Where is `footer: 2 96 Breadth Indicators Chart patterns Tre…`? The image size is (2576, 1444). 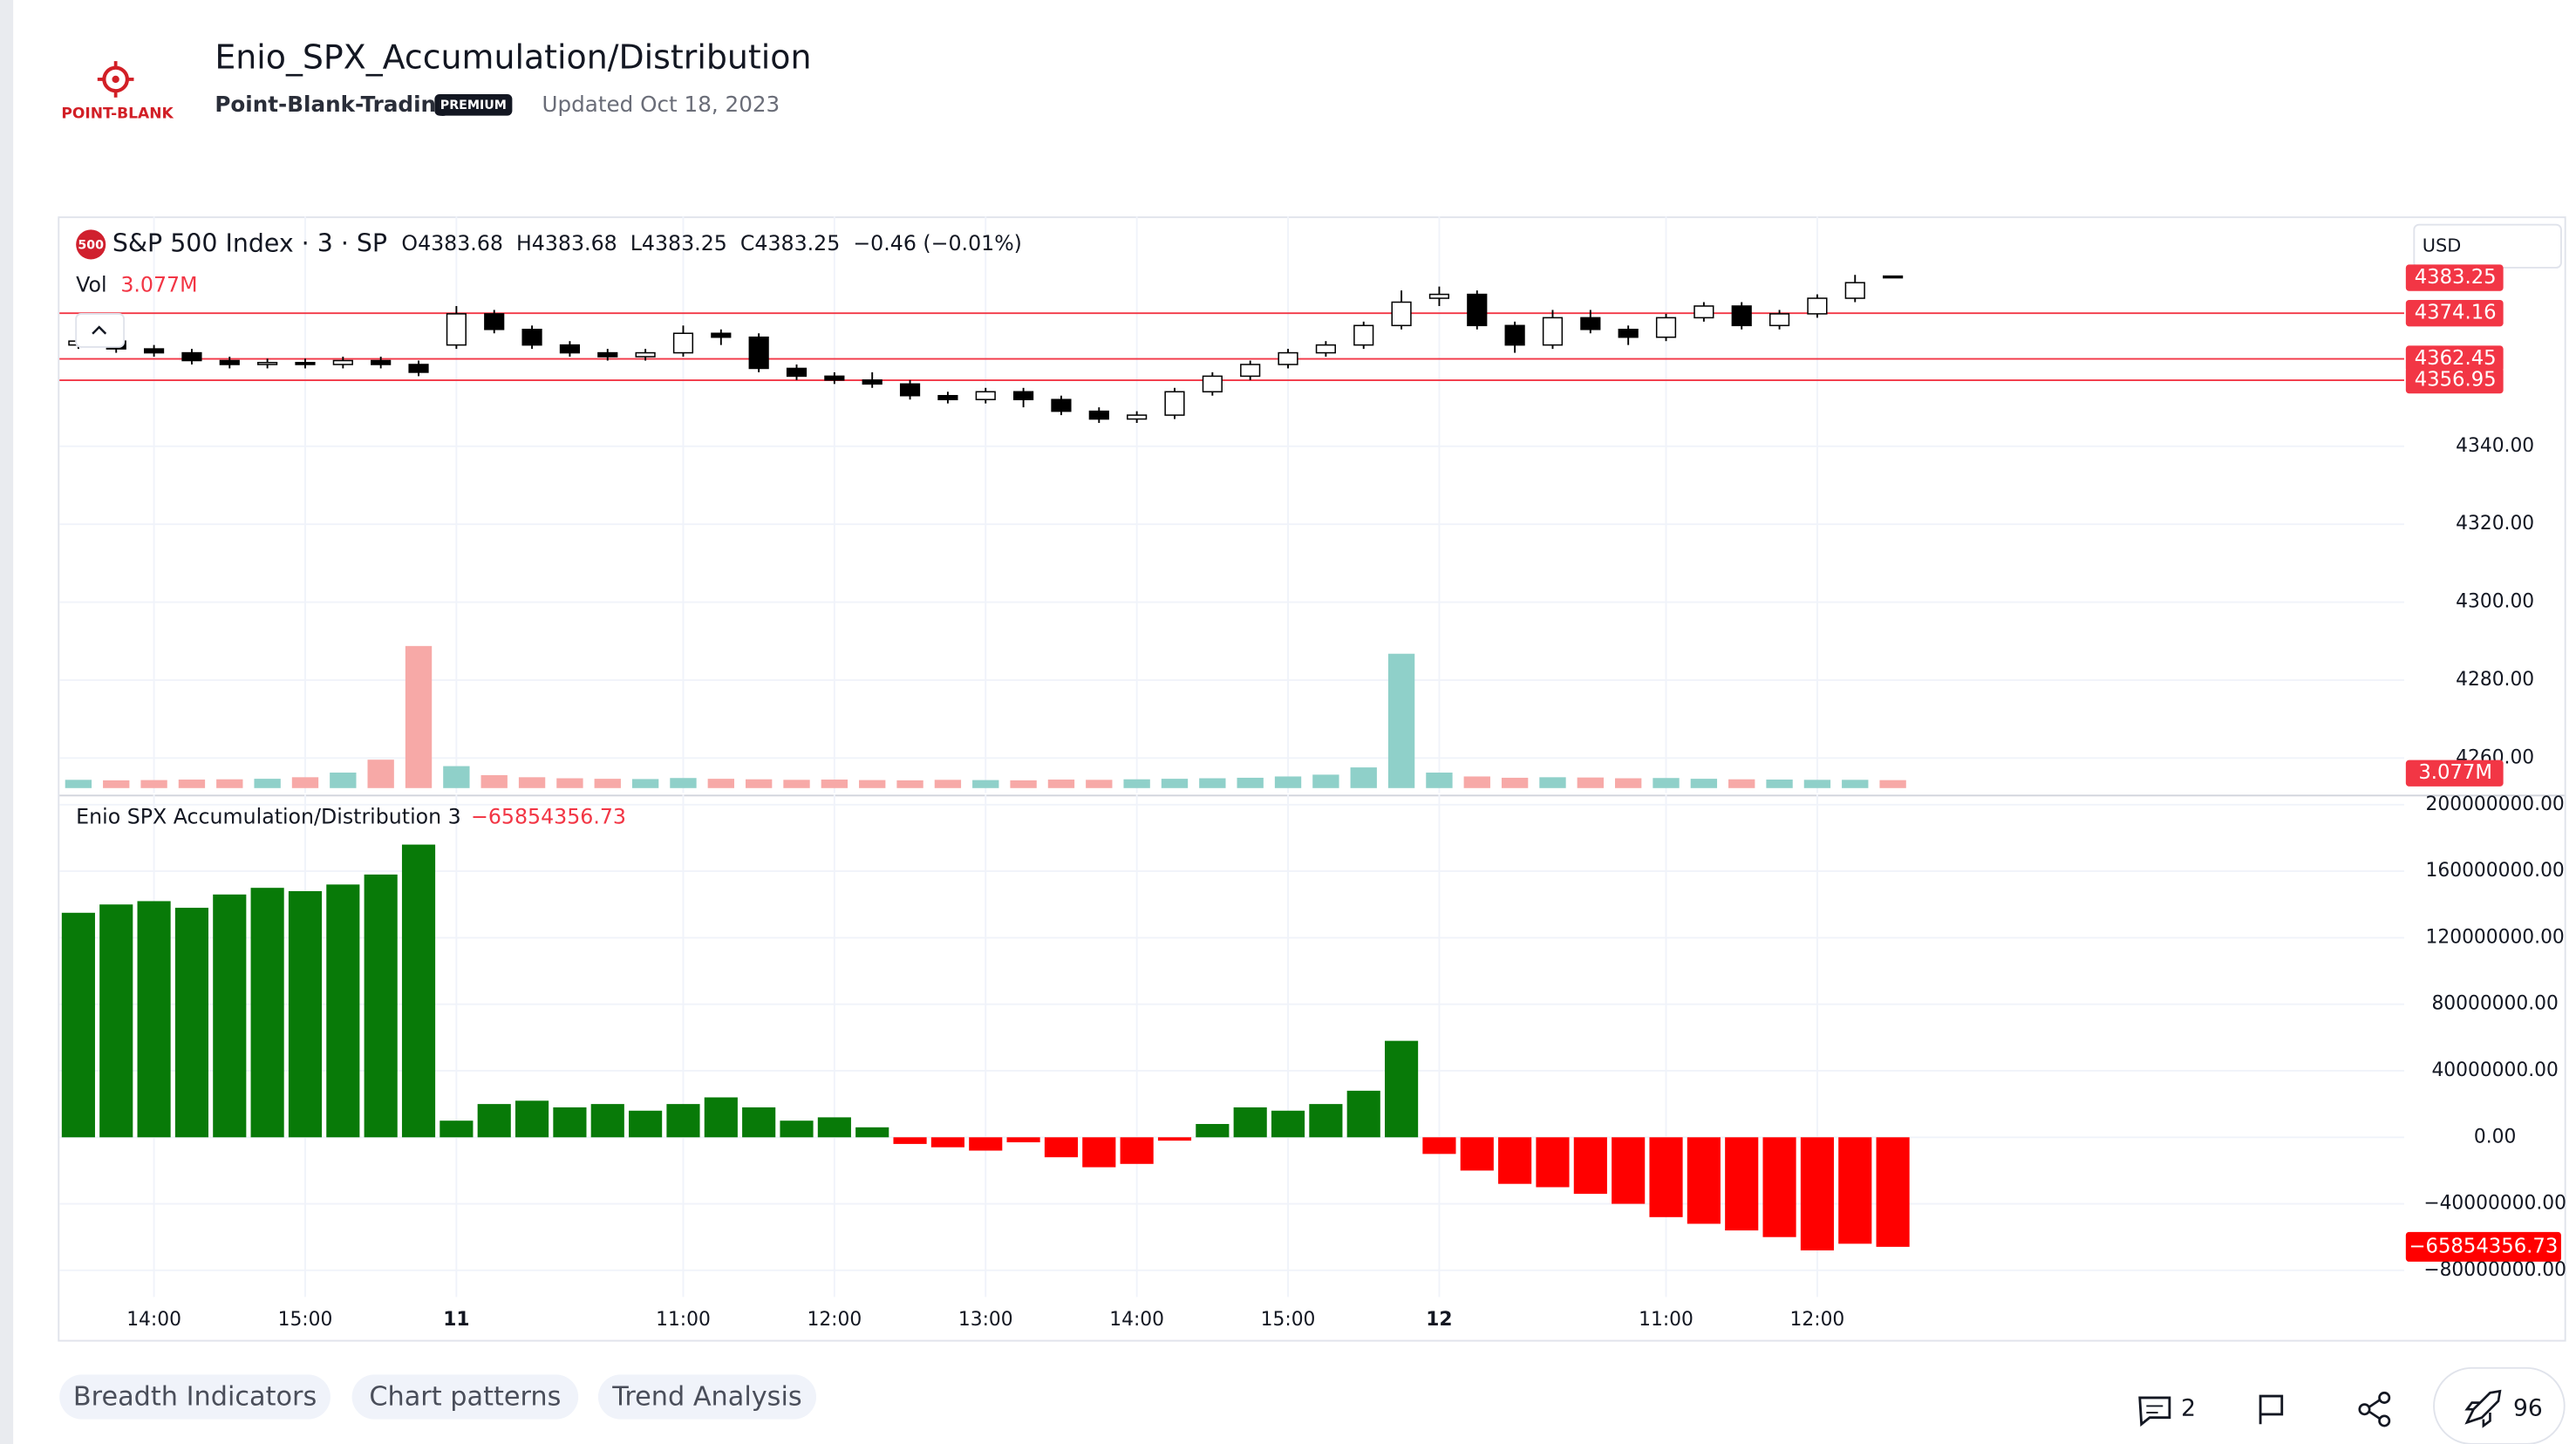
footer: 2 96 Breadth Indicators Chart patterns Tre… is located at coordinates (1312, 1405).